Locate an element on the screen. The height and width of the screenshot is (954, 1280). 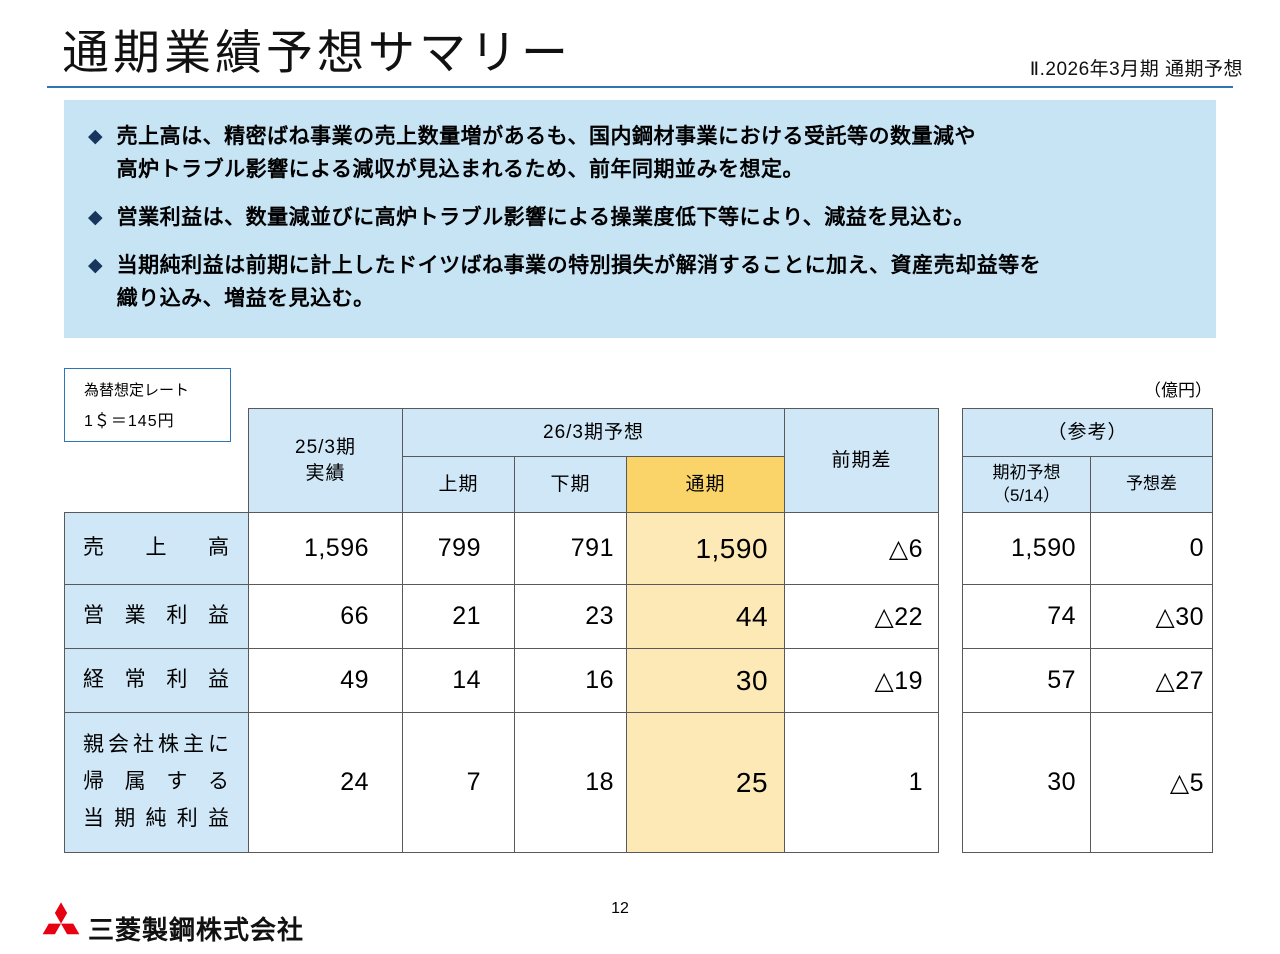
column-header-h1: 上期 is located at coordinates (458, 484).